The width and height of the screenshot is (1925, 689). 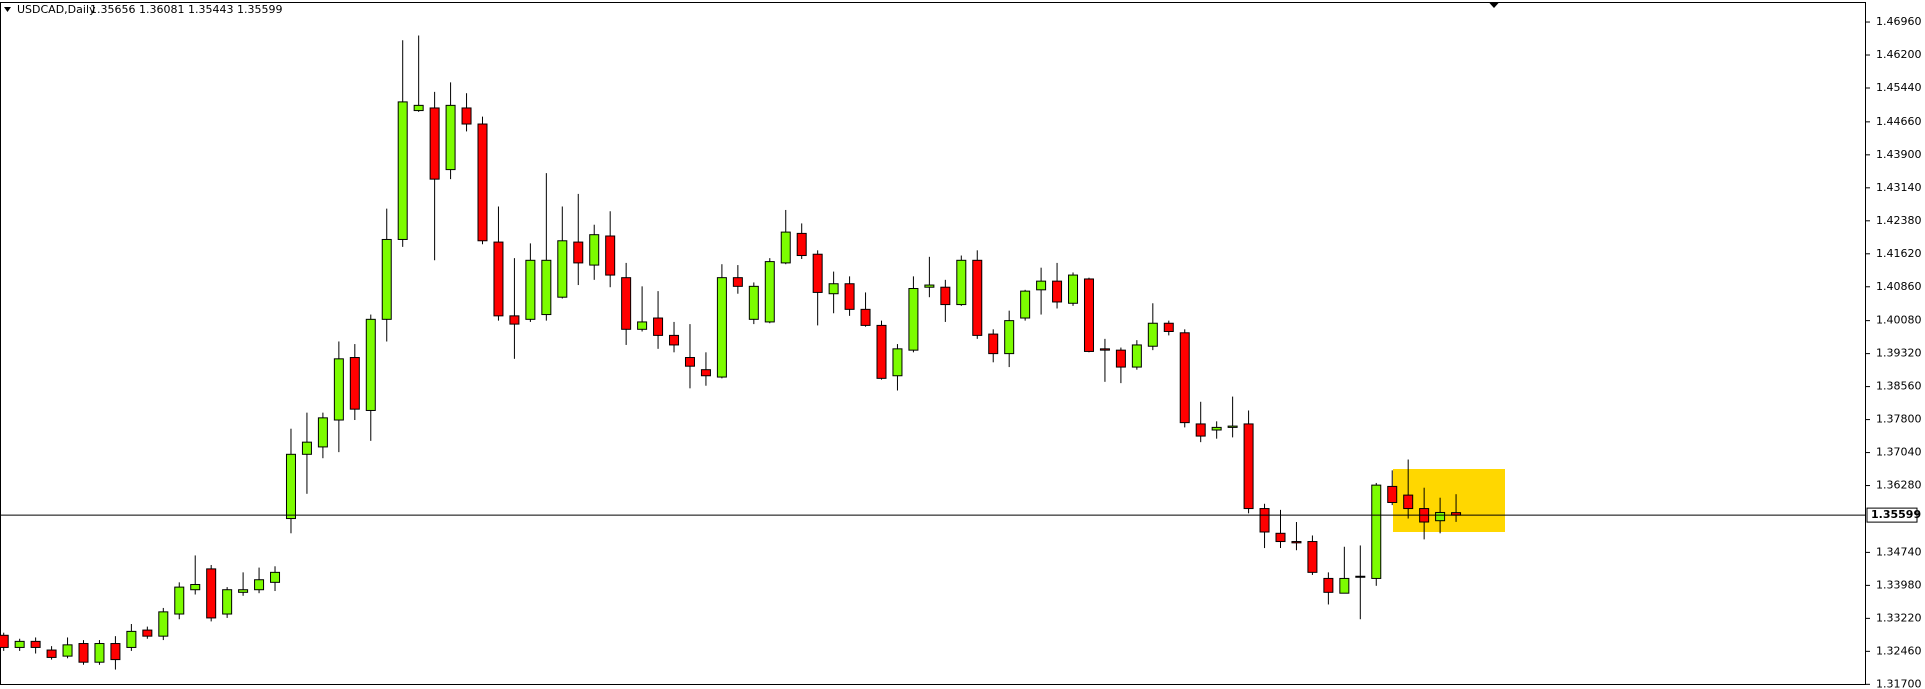 I want to click on y-tick-label: 1.46960, so click(x=1899, y=21).